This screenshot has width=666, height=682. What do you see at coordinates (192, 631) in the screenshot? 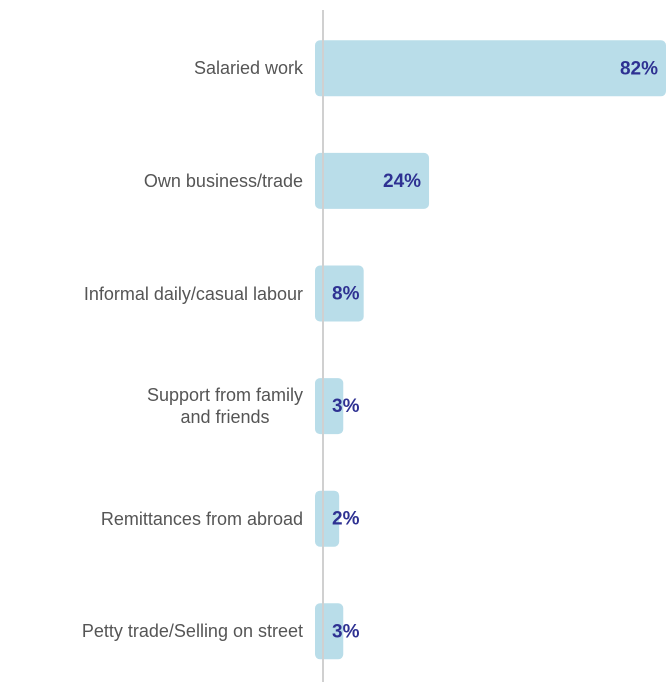
I see `category-label: Petty trade/Selling on street` at bounding box center [192, 631].